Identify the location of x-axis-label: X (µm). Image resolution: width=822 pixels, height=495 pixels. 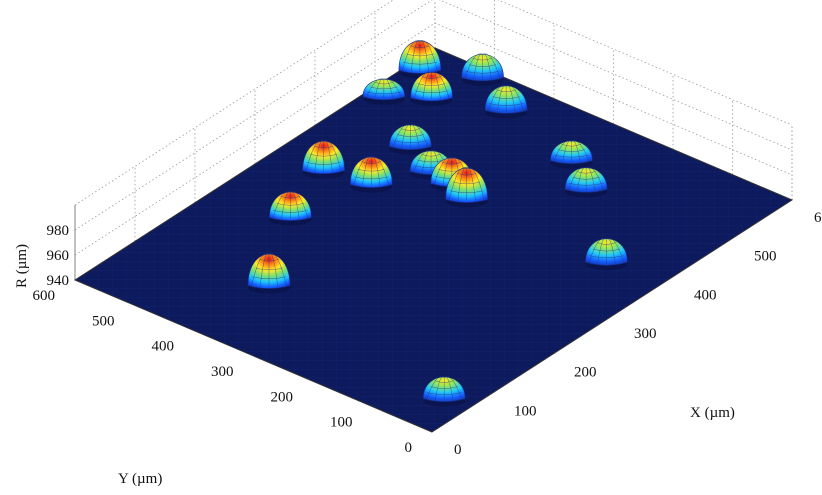
(712, 413).